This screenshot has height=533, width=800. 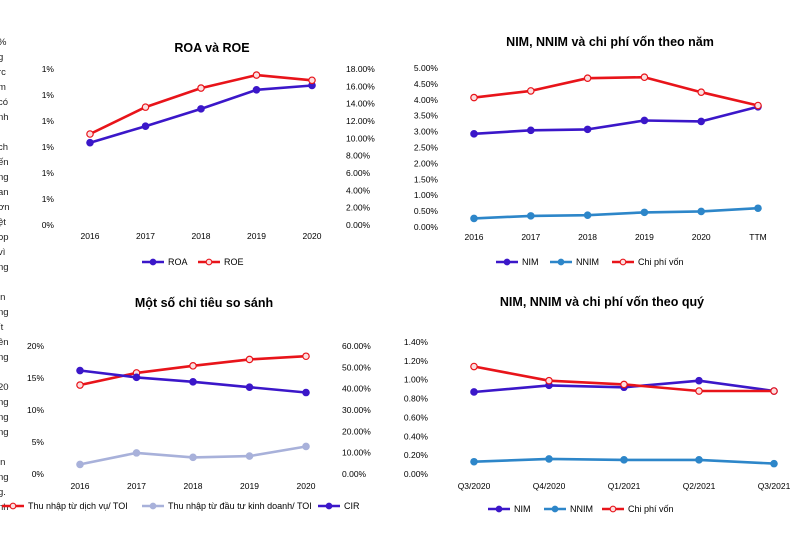 I want to click on x-tick-label: 2016, so click(x=90, y=236).